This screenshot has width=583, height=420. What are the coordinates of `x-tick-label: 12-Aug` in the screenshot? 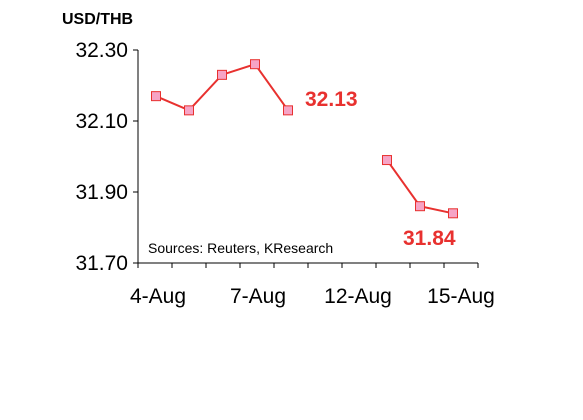 It's located at (358, 296).